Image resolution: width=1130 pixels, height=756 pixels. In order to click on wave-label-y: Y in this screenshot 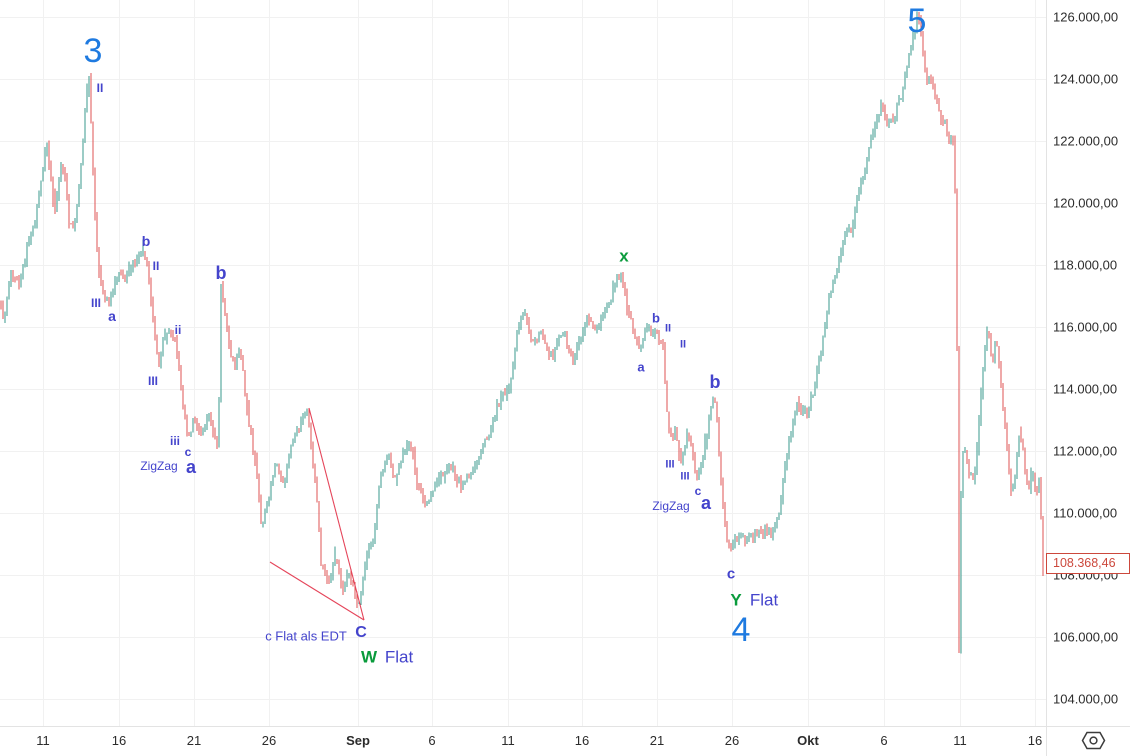, I will do `click(736, 600)`.